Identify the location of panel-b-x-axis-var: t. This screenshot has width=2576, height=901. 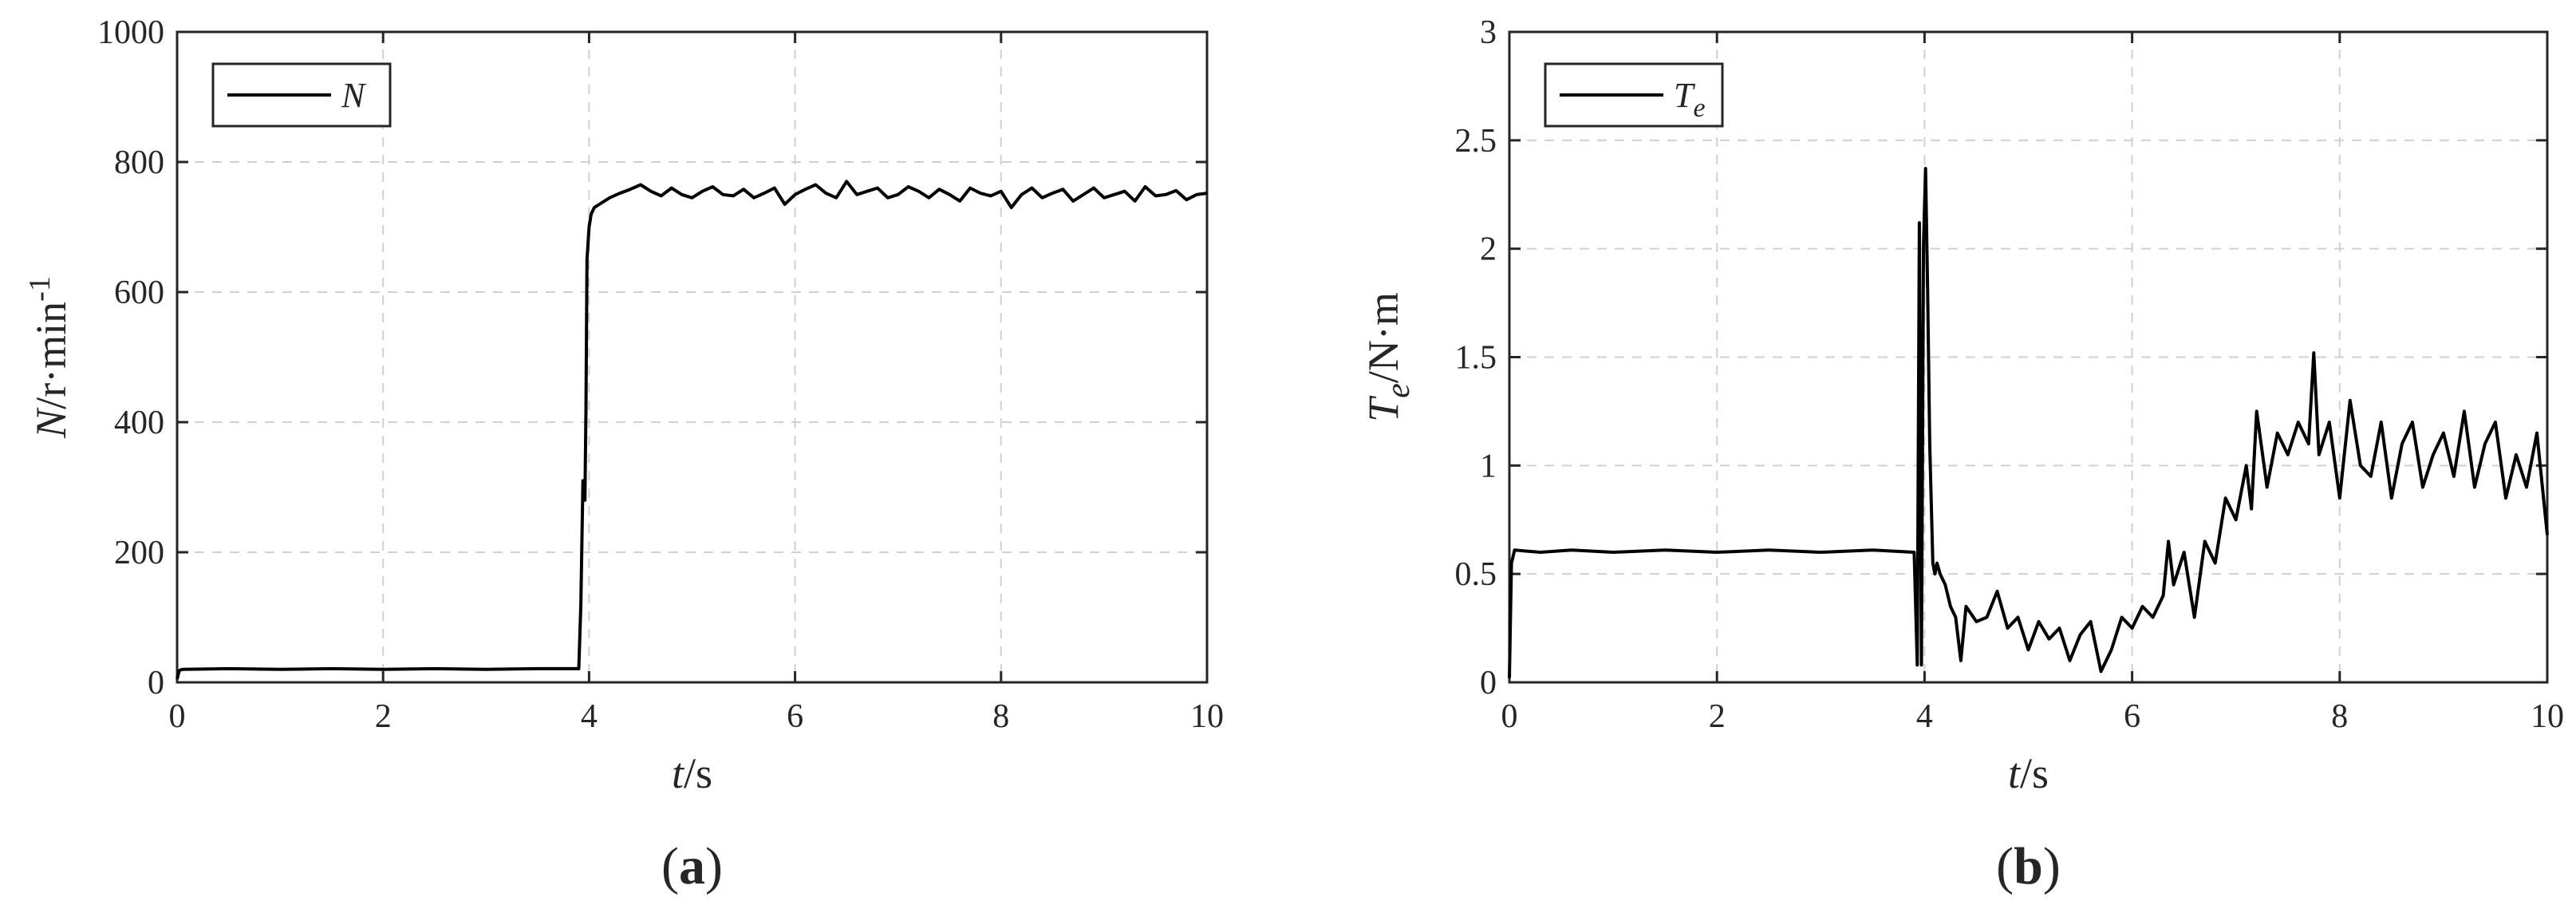
(2015, 773).